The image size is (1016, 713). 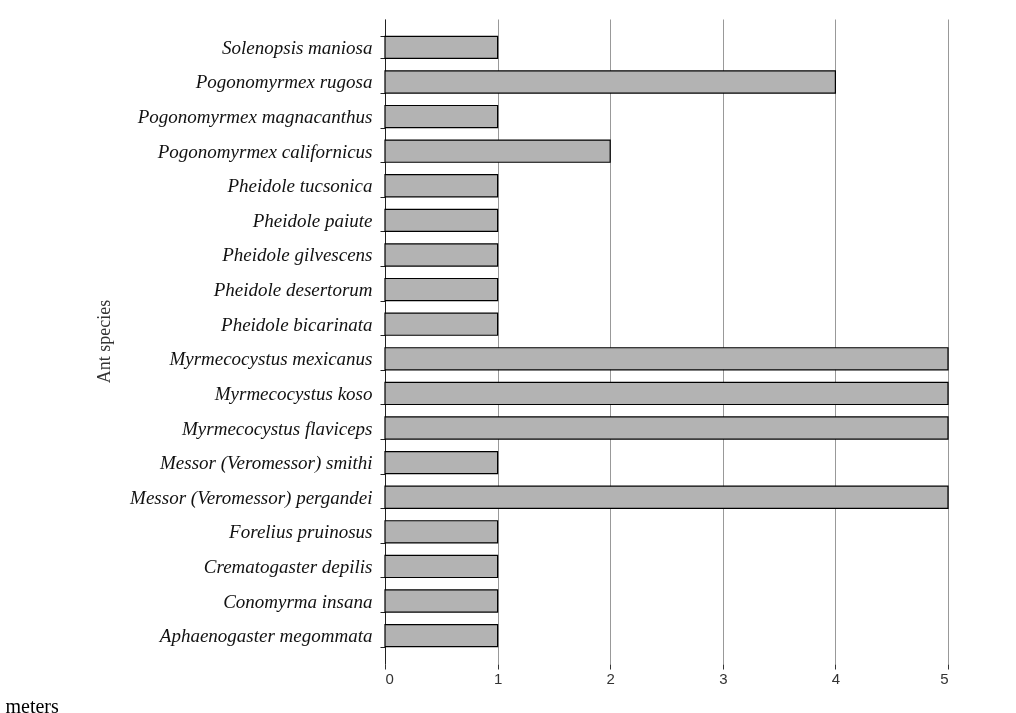 What do you see at coordinates (254, 117) in the screenshot?
I see `y-tick-label: Pogonomyrmex magnacanthus` at bounding box center [254, 117].